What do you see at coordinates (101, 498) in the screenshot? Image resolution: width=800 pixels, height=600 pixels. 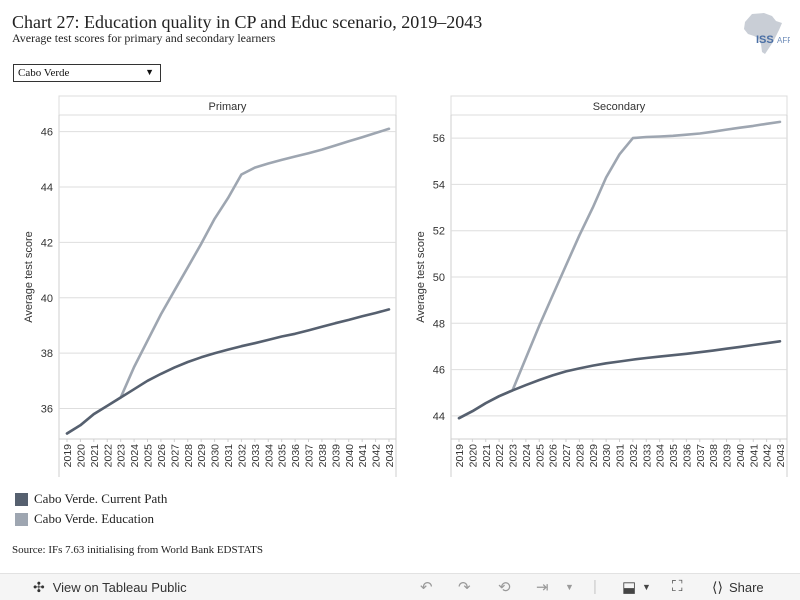 I see `legend-label-current-path: Cabo Verde. Current Path` at bounding box center [101, 498].